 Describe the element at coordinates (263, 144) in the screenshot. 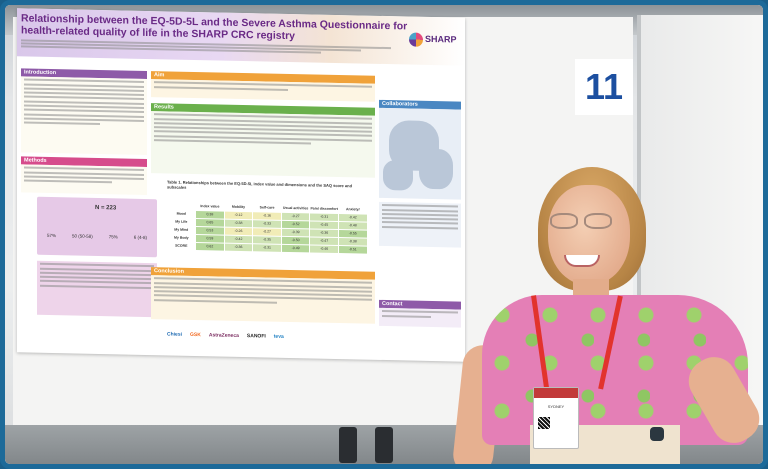

I see `results-body` at that location.